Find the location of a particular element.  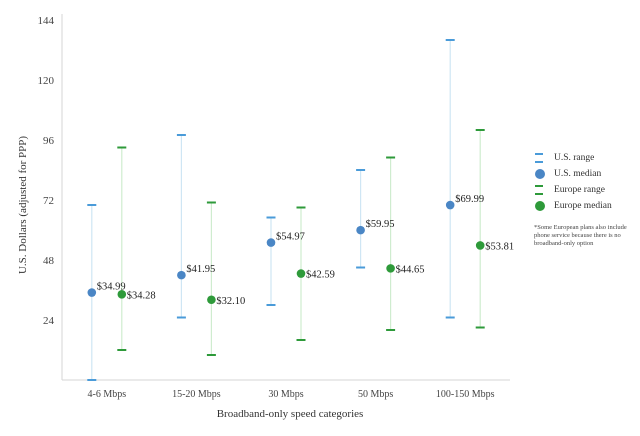

y-axis: 24 48 72 96 120 144 is located at coordinates (50, 197).